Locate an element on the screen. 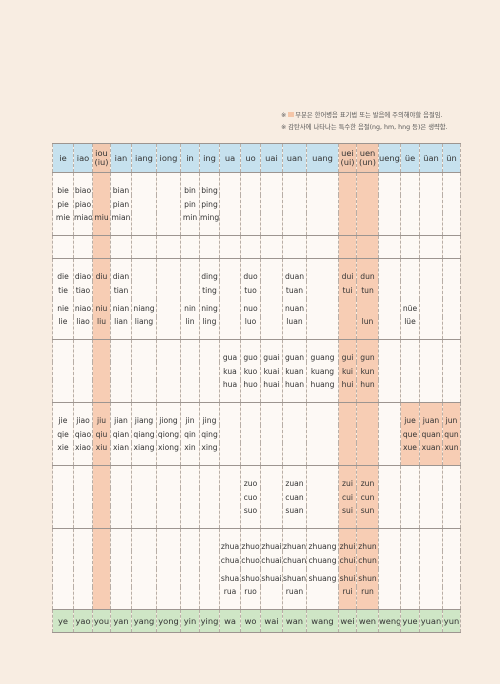 Image resolution: width=500 pixels, height=684 pixels. text: jing is located at coordinates (209, 420).